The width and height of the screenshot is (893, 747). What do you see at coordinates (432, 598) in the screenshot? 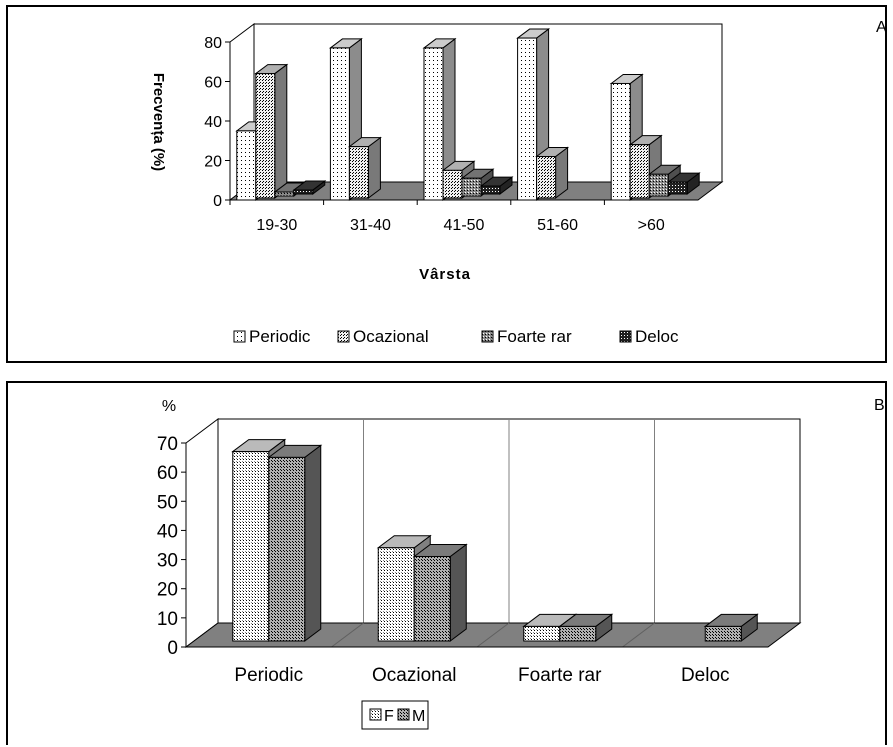
I see `chart-b-bar-m-ocazional-front` at bounding box center [432, 598].